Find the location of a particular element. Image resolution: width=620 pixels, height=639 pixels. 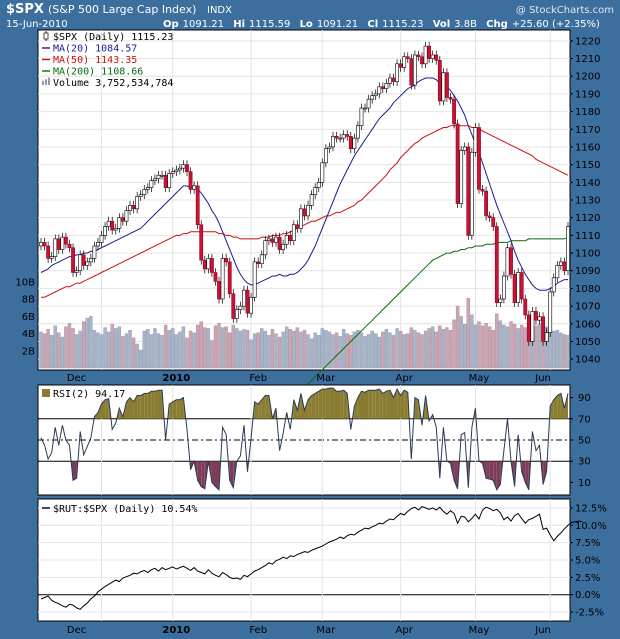

ratio-legend: $RUT:$SPX (Daily) 10.54% is located at coordinates (120, 509).